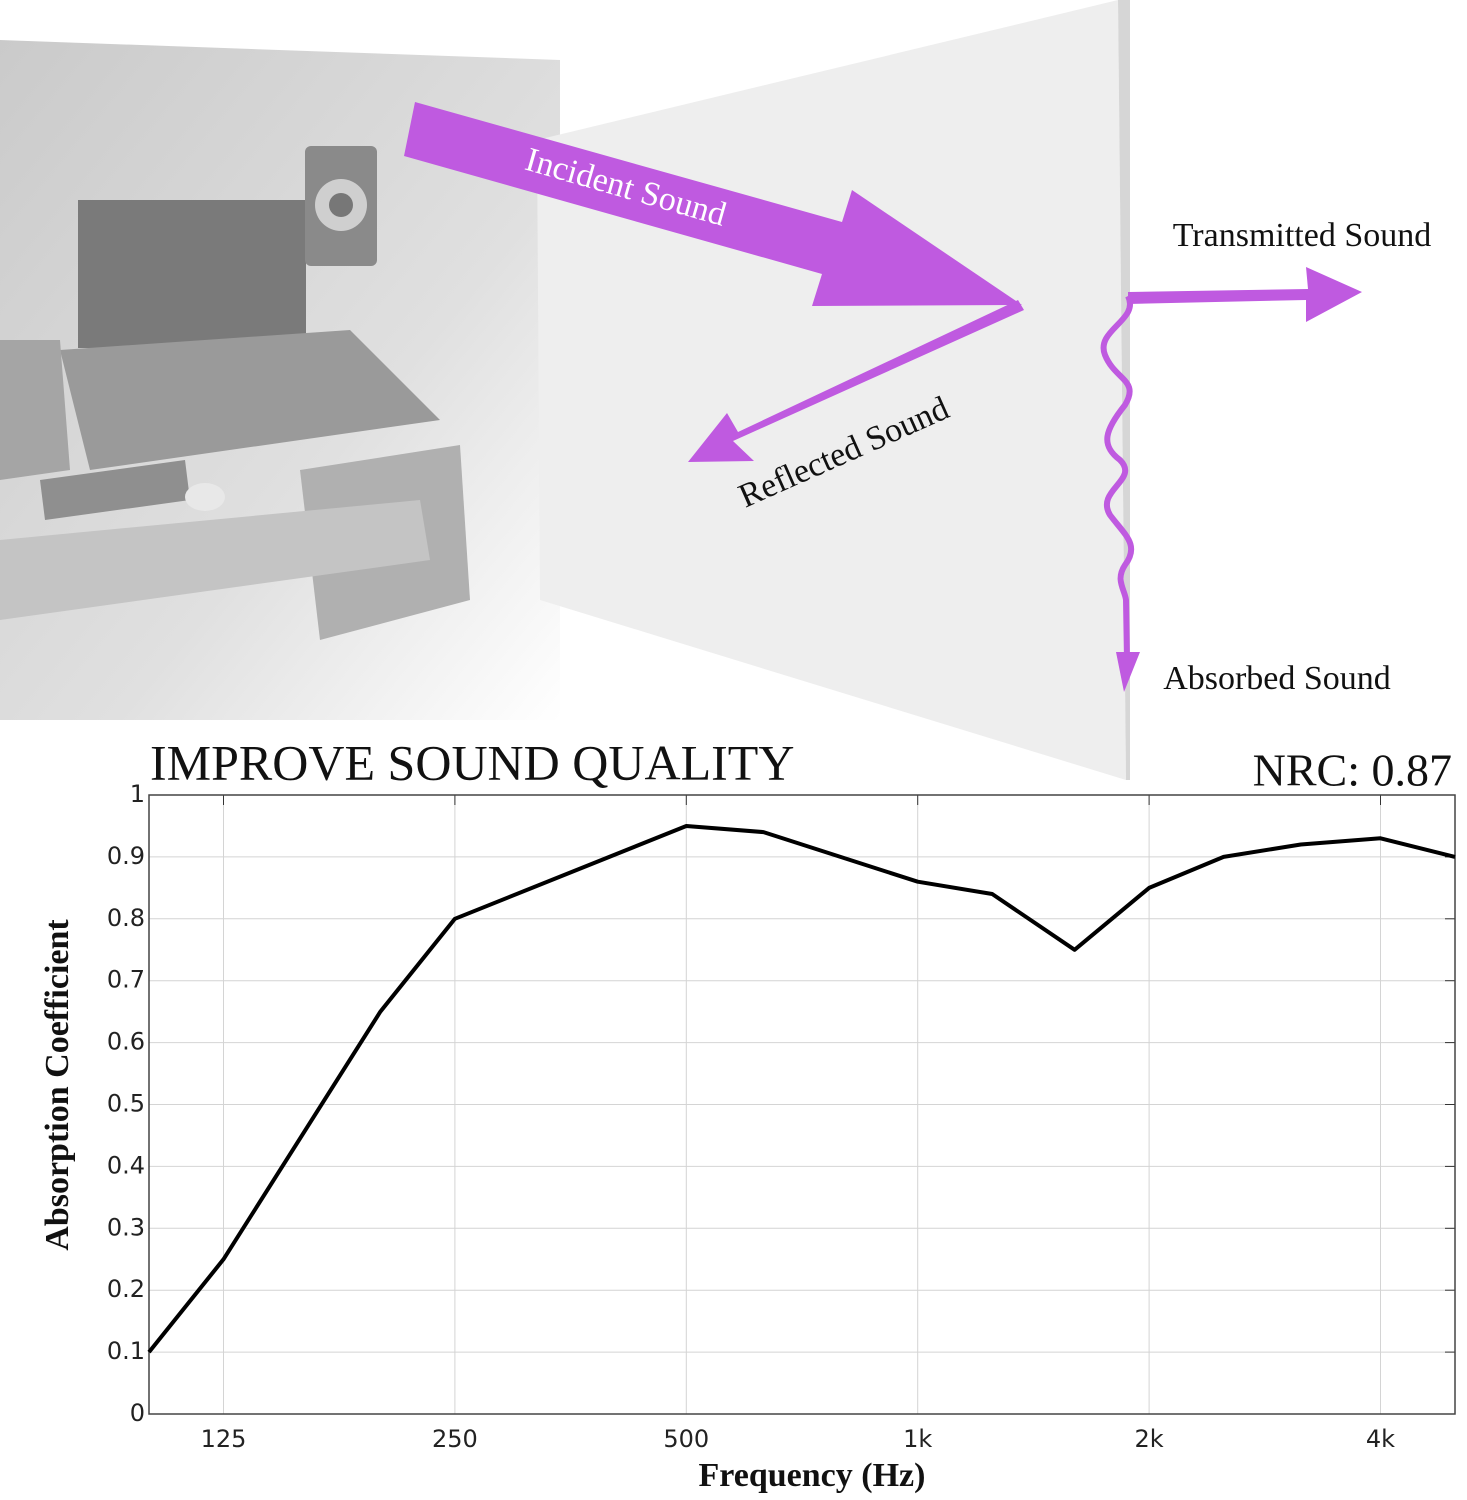 Image resolution: width=1467 pixels, height=1500 pixels. I want to click on absorbed-arrow, so click(1117, 477).